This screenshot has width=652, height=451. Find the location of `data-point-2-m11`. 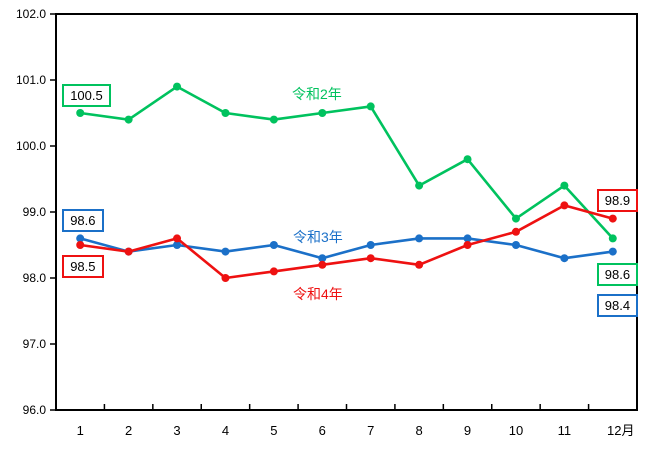

data-point-2-m11 is located at coordinates (564, 205).